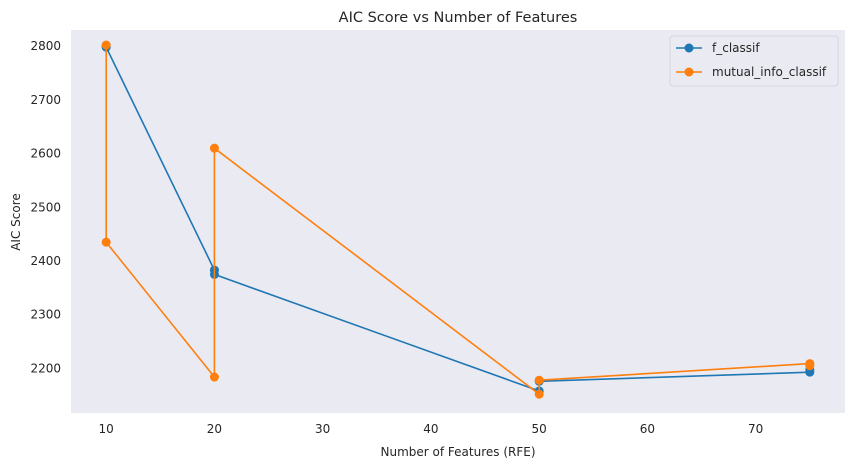 The width and height of the screenshot is (855, 468). What do you see at coordinates (106, 429) in the screenshot?
I see `x-tick-label: 10` at bounding box center [106, 429].